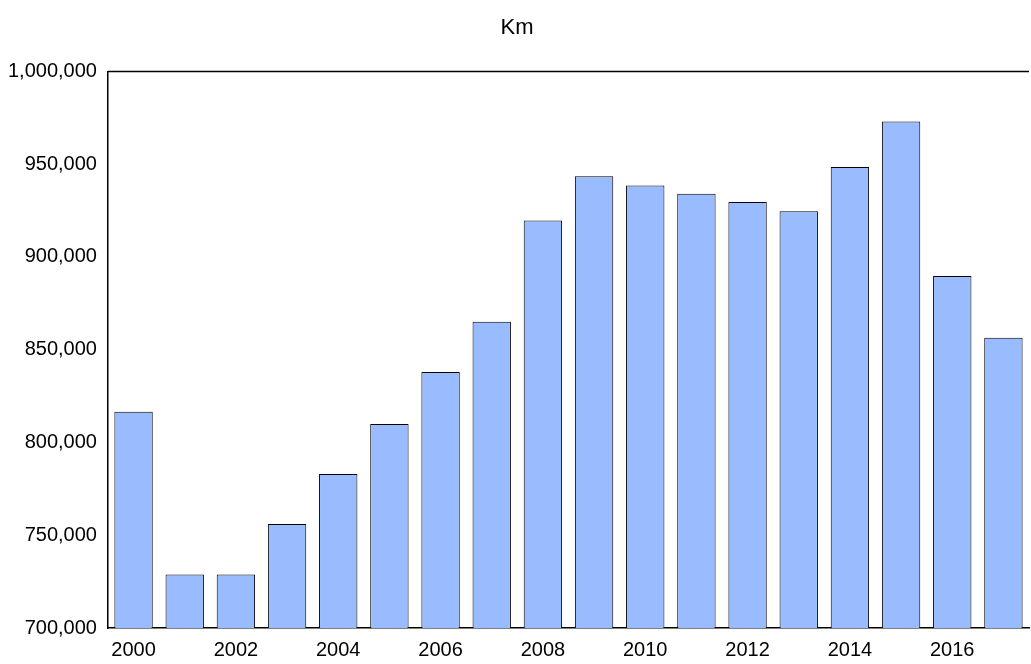  Describe the element at coordinates (60, 162) in the screenshot. I see `y-tick-label: 950,000` at that location.